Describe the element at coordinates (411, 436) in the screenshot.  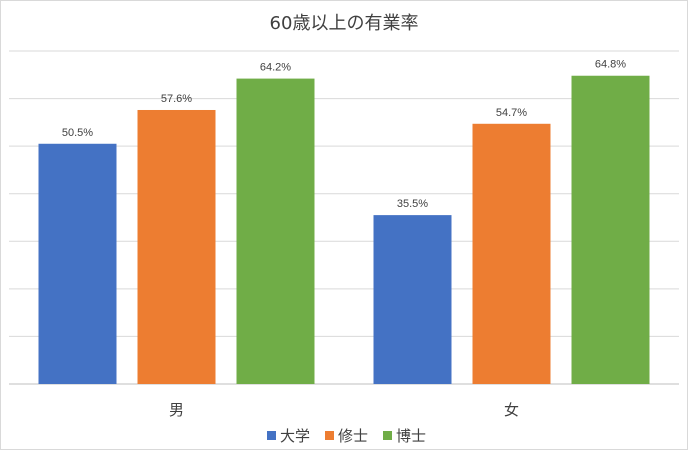
I see `legend-label: 博士` at that location.